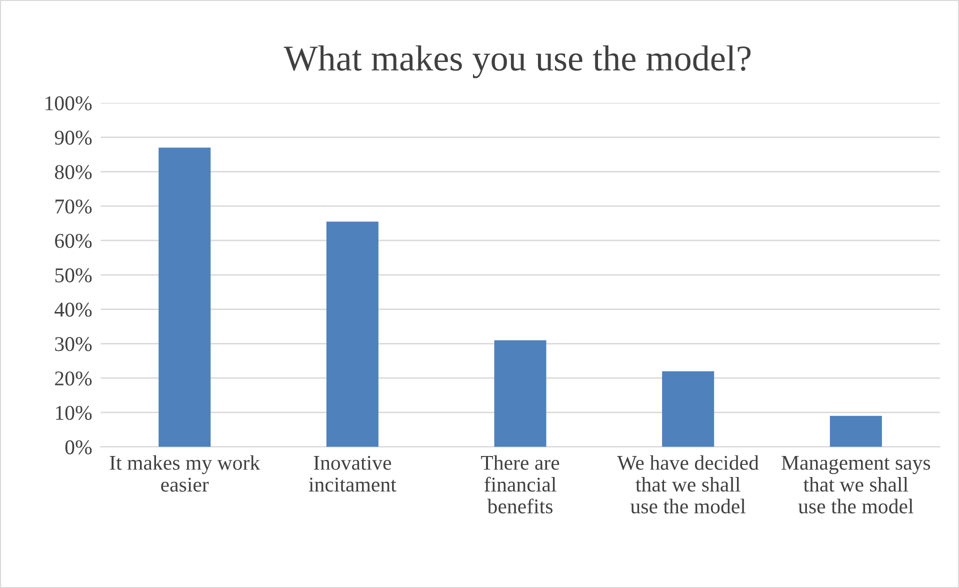 The width and height of the screenshot is (959, 588). What do you see at coordinates (352, 474) in the screenshot?
I see `x-tick-label: Inovative incitament` at bounding box center [352, 474].